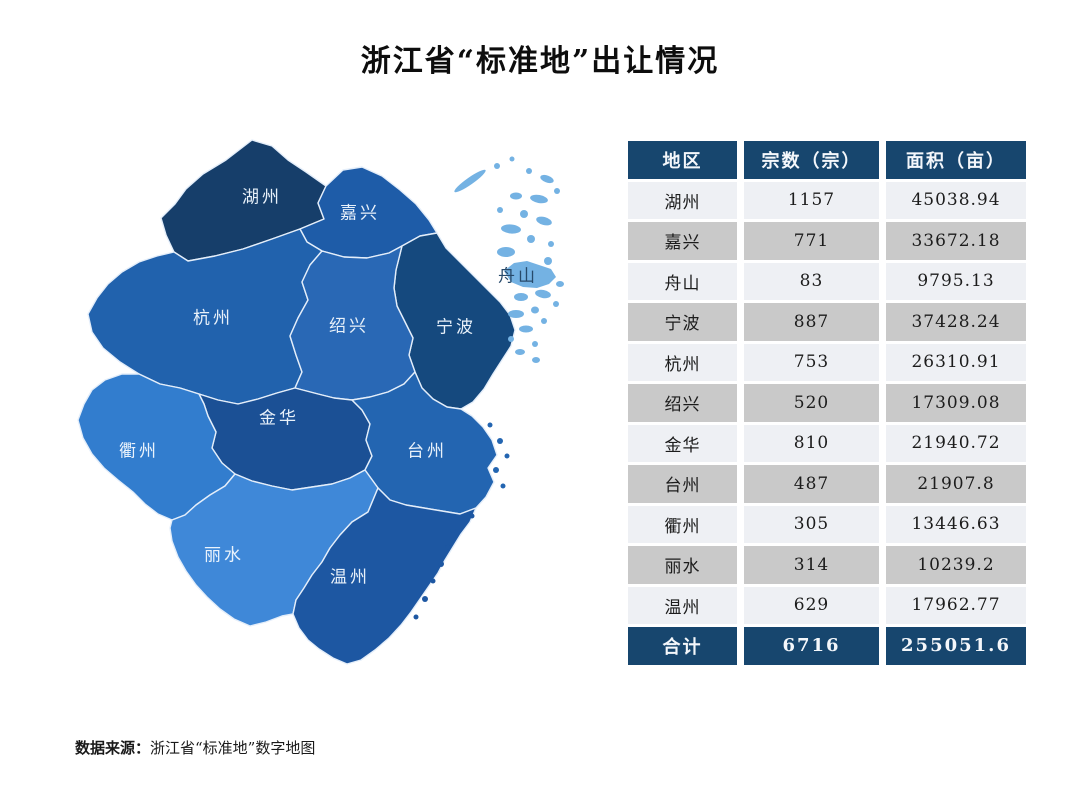  Describe the element at coordinates (956, 322) in the screenshot. I see `table-cell: 37428.24` at that location.